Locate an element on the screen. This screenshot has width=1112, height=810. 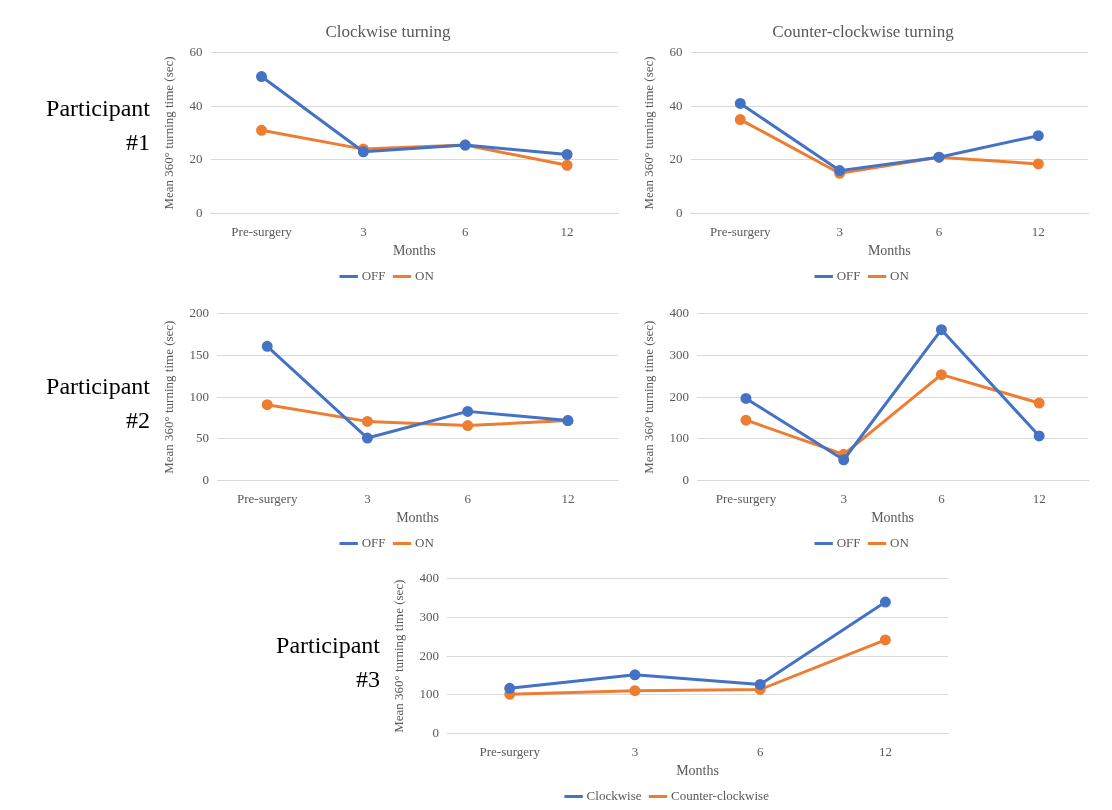
chart-title: Counter-clockwise turning is located at coordinates (863, 31).